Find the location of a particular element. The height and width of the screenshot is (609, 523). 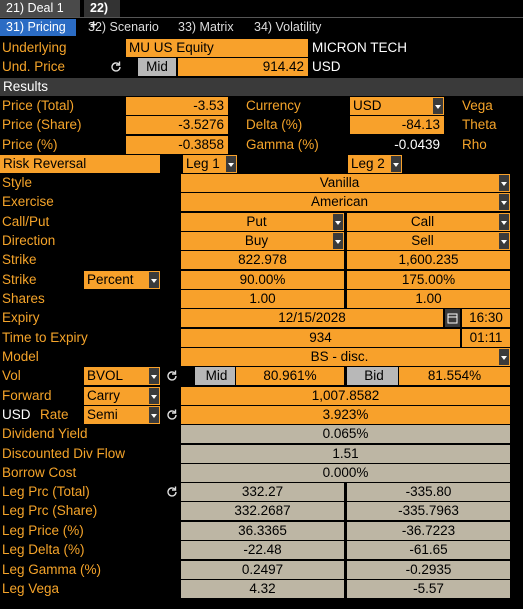

label: Direction is located at coordinates (29, 240).